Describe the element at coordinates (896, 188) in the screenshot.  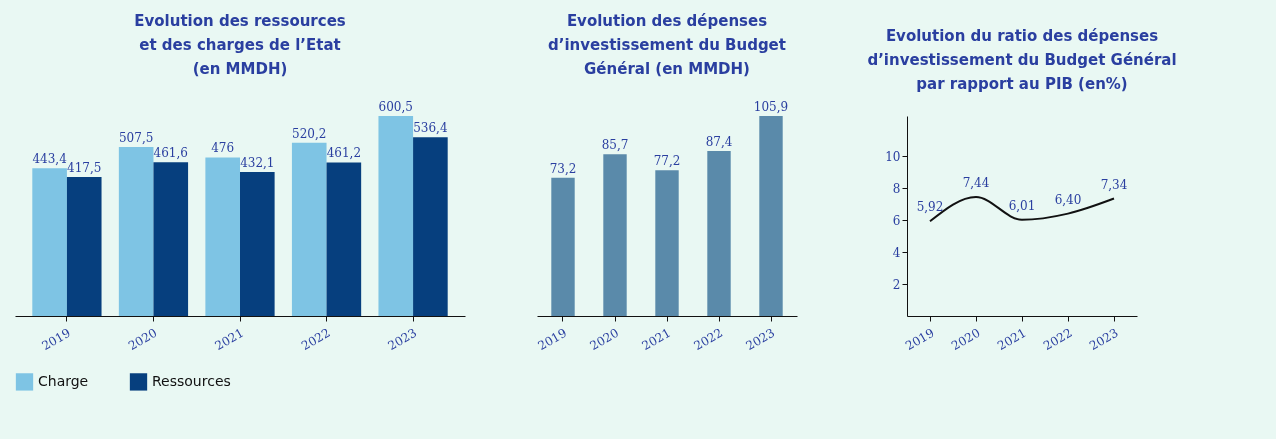
I see `y-tick-label: 8` at that location.